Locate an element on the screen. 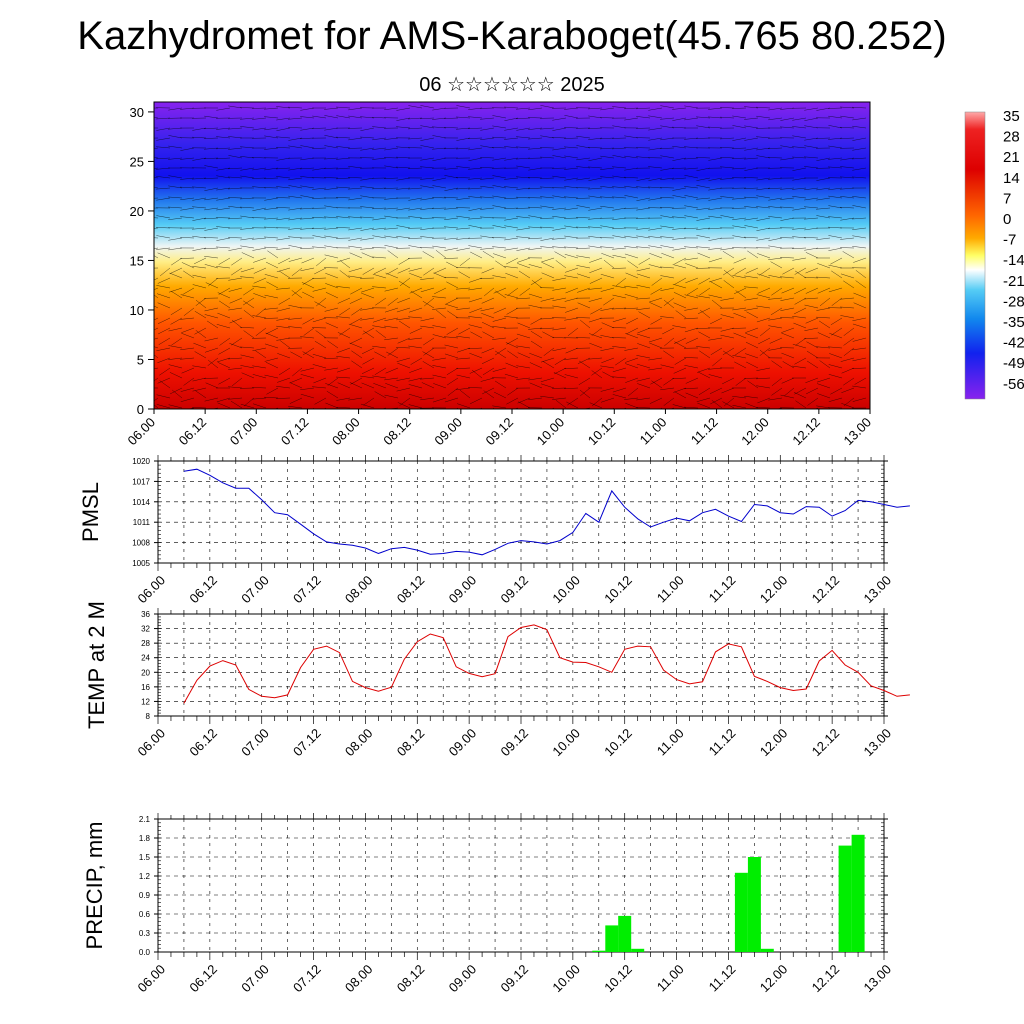  x-tick-label: 12.12 is located at coordinates (826, 979).